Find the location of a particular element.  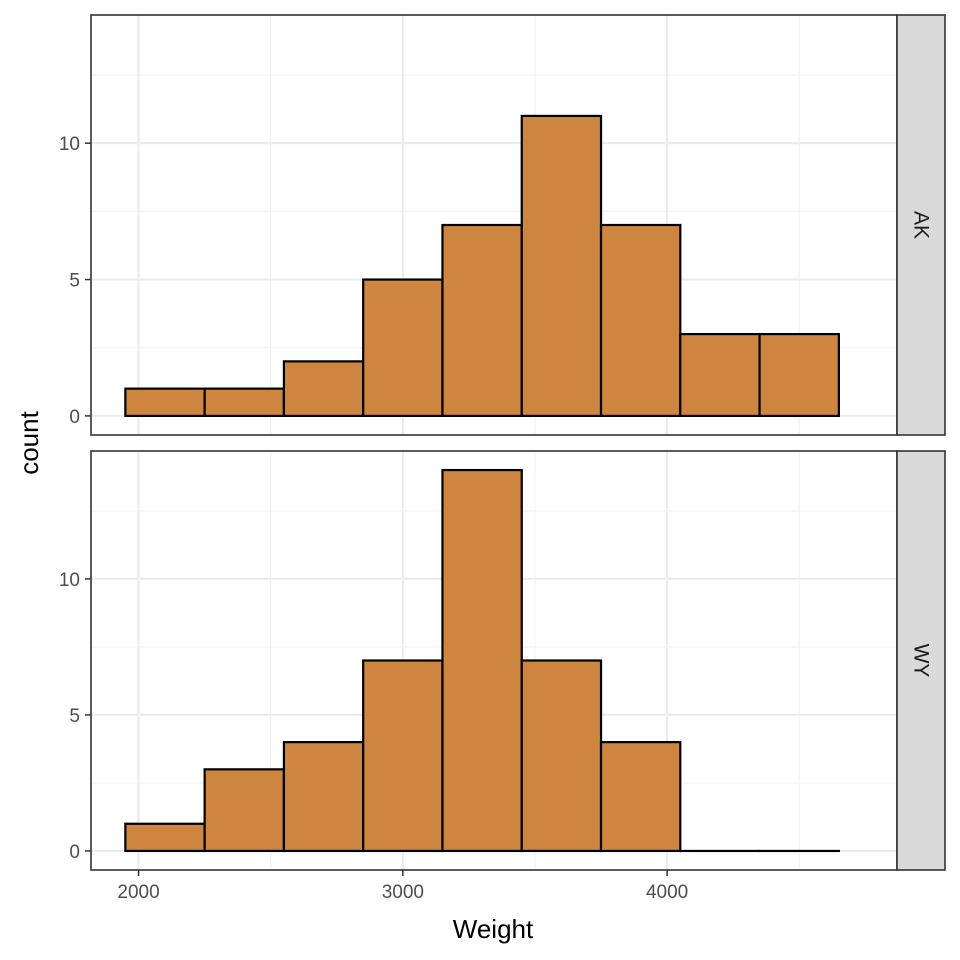

facet-label: AK is located at coordinates (921, 225).